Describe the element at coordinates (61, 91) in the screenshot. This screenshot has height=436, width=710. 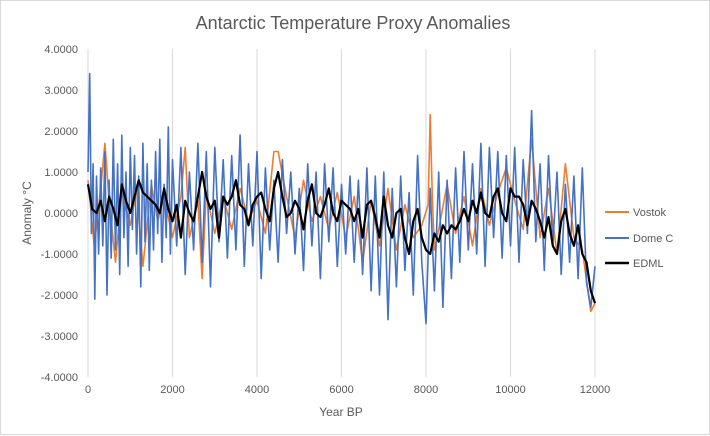
I see `y-tick-label: 3.0000` at that location.